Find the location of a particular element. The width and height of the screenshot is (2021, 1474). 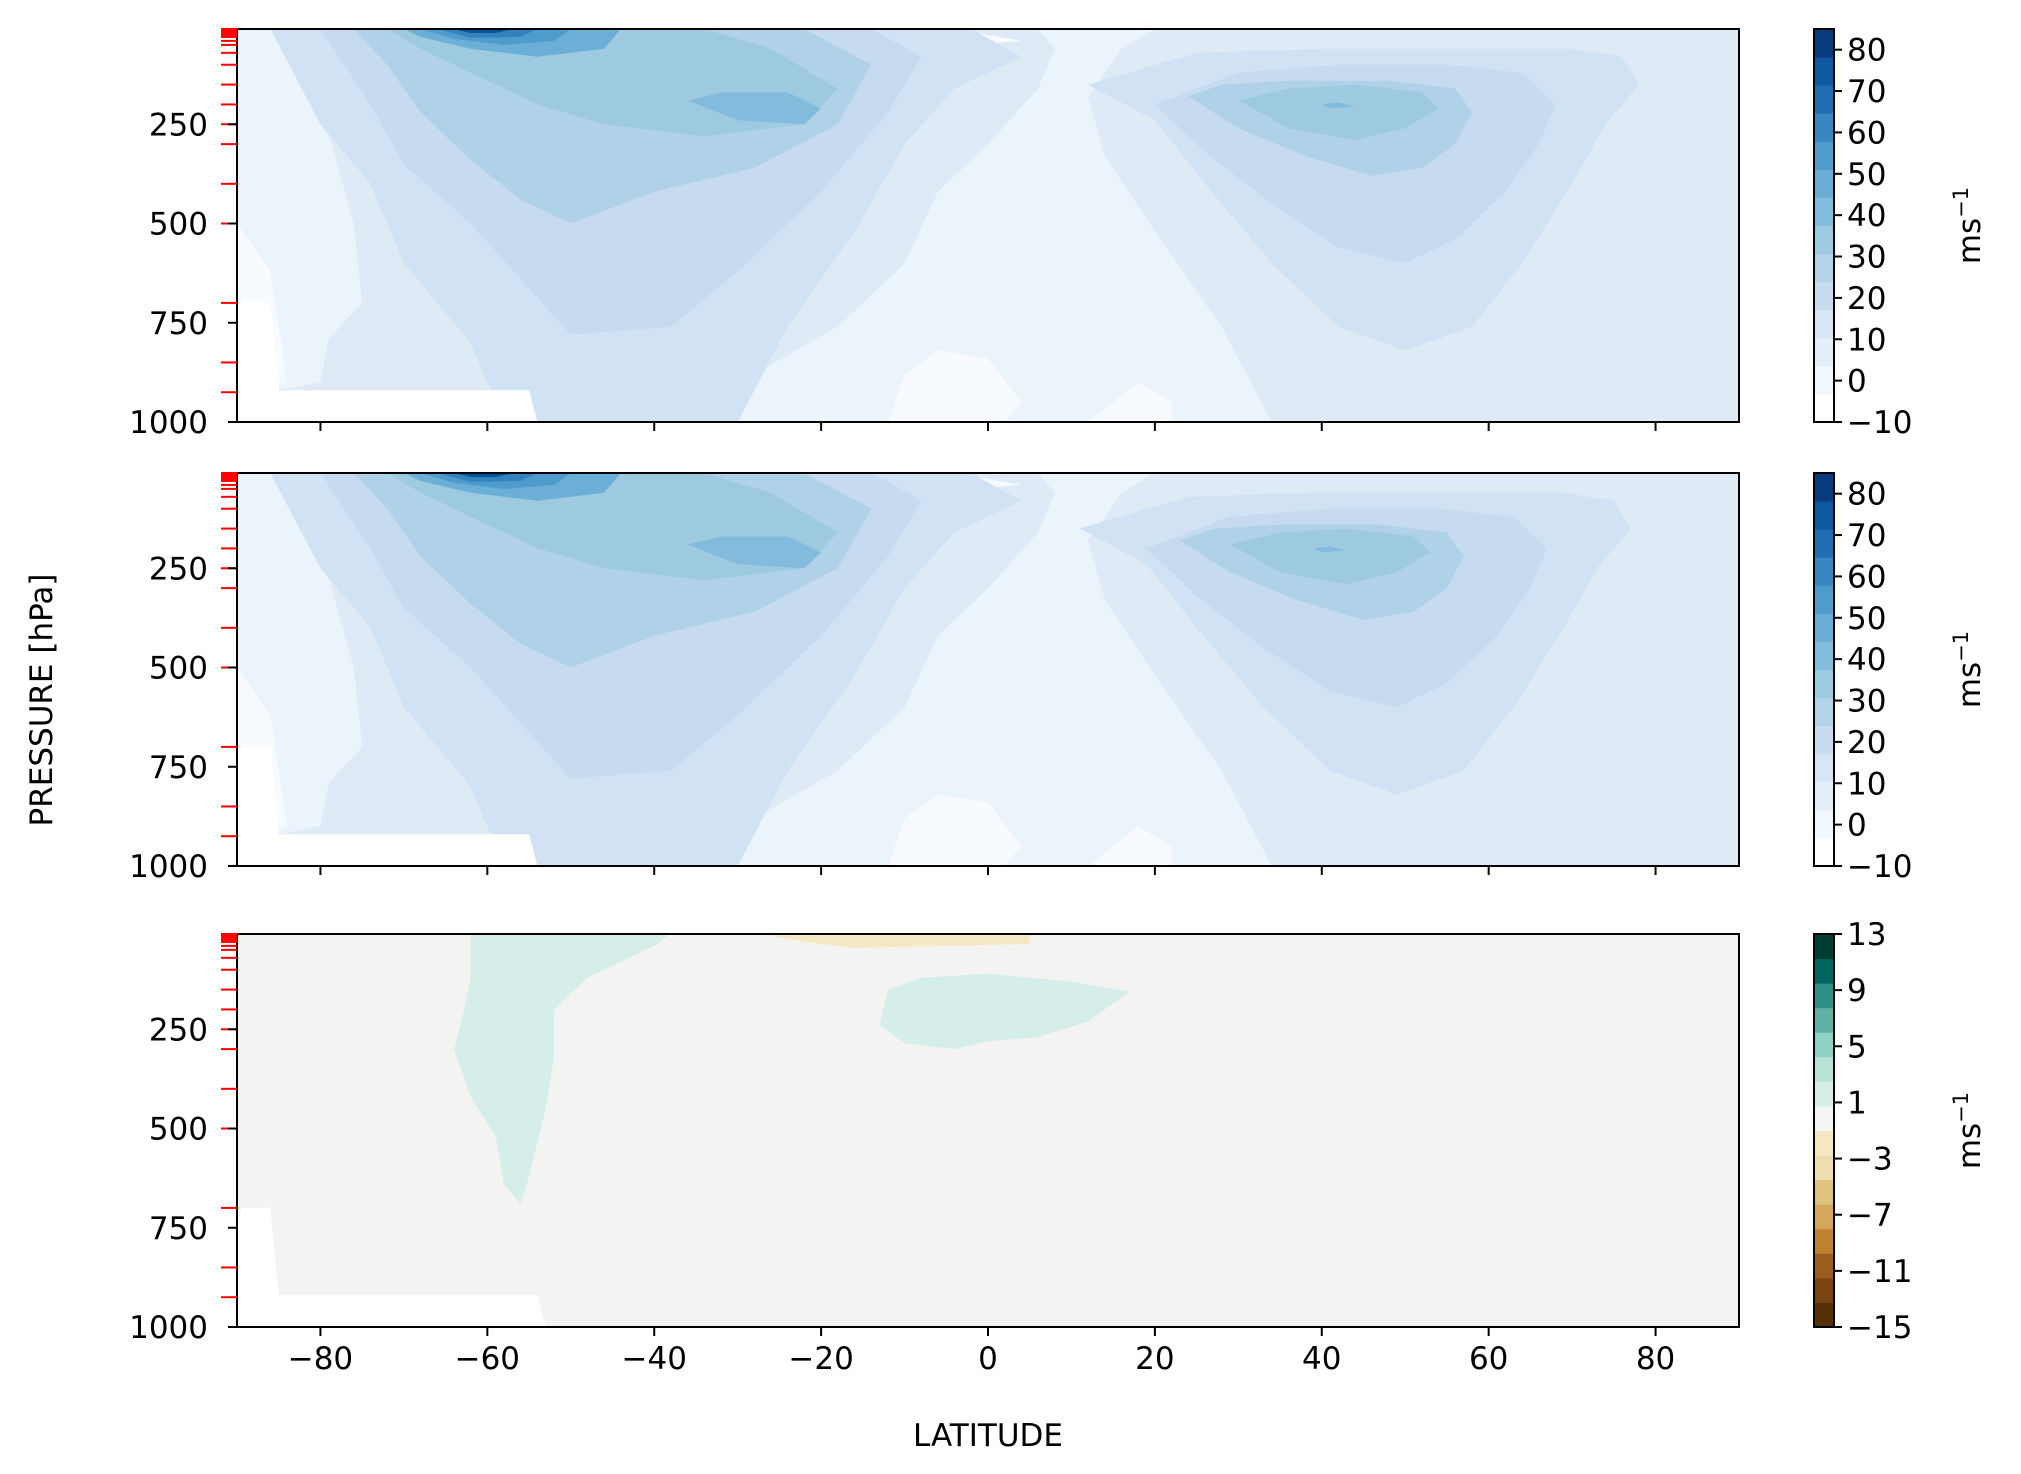

colorbar-tick-label: −7 is located at coordinates (1870, 1216).